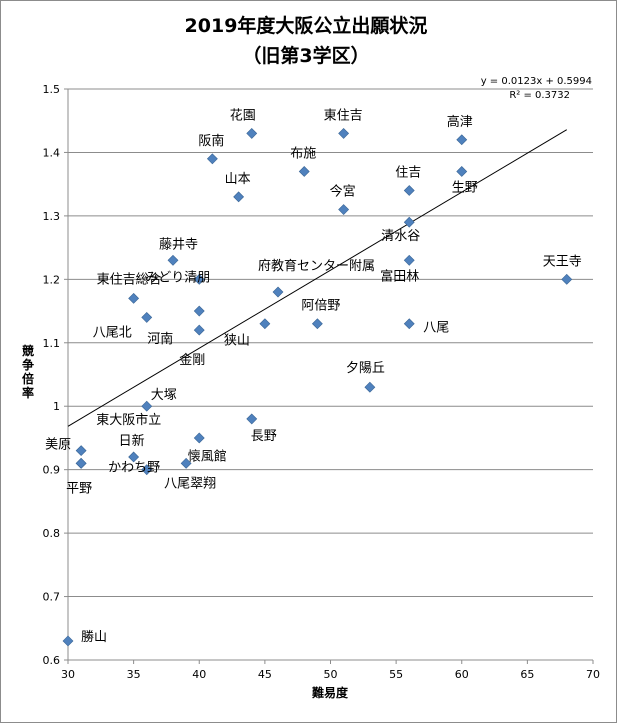 This screenshot has width=625, height=724. What do you see at coordinates (52, 279) in the screenshot?
I see `y-tick-label: 1.2` at bounding box center [52, 279].